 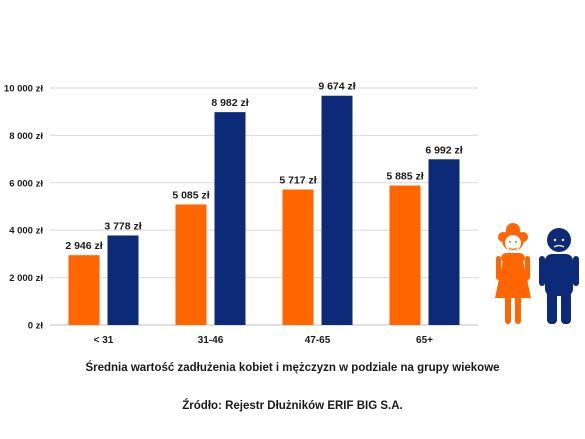 What do you see at coordinates (404, 177) in the screenshot?
I see `data-label: 5 885 zł` at bounding box center [404, 177].